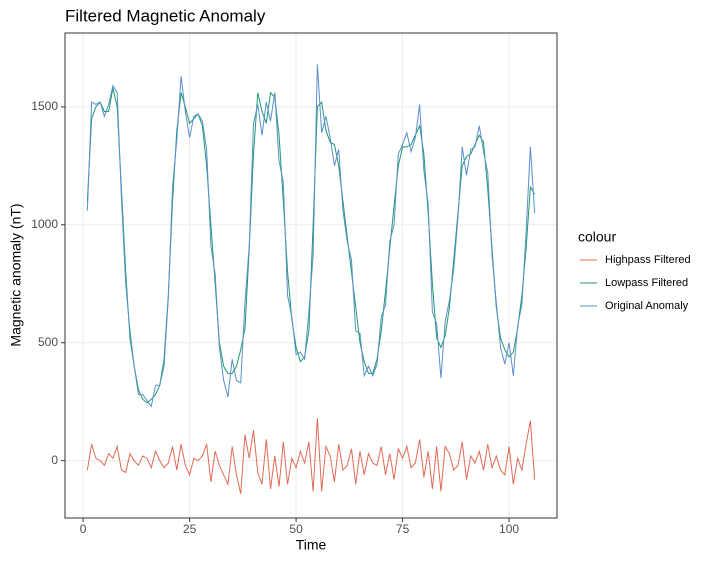 The width and height of the screenshot is (718, 563). What do you see at coordinates (311, 456) in the screenshot?
I see `series-line` at bounding box center [311, 456].